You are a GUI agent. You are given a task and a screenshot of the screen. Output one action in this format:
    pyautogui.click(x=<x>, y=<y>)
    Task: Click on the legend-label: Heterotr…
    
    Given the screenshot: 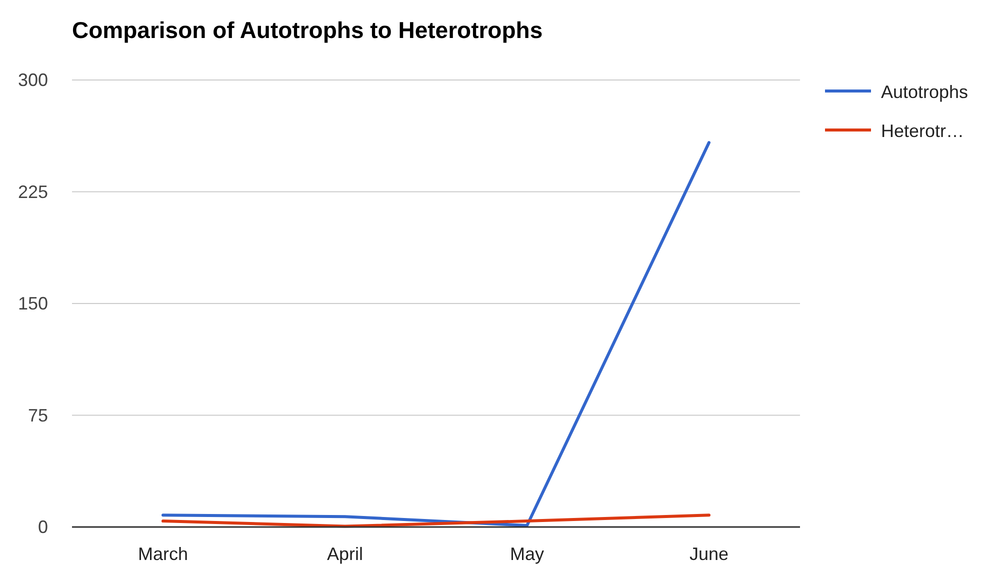 What is the action you would take?
    pyautogui.click(x=922, y=131)
    